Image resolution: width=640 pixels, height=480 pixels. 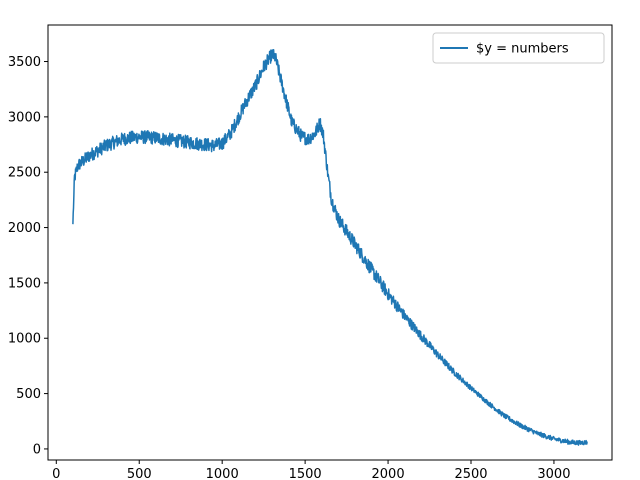 I want to click on x-tick-label: 2000, so click(x=388, y=473).